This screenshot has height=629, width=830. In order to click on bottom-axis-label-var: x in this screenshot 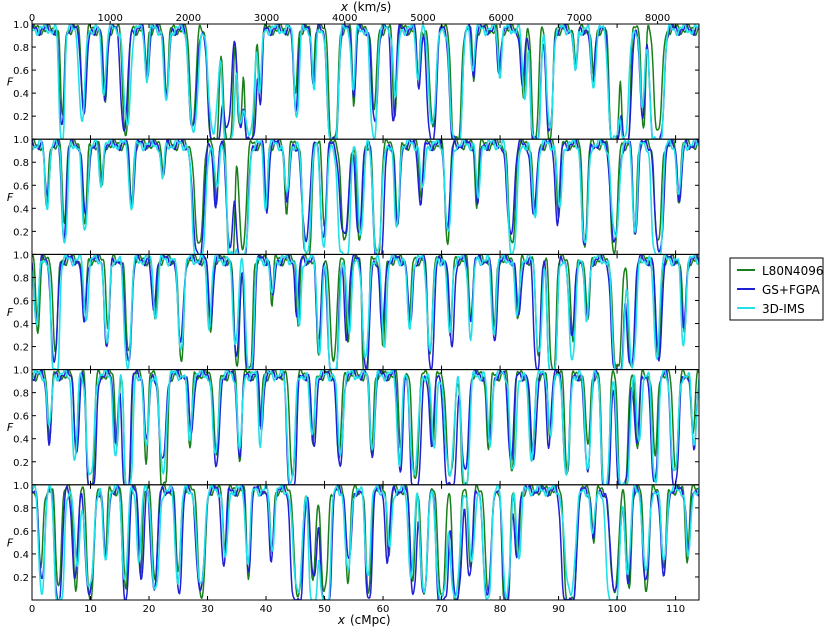, I will do `click(341, 620)`.